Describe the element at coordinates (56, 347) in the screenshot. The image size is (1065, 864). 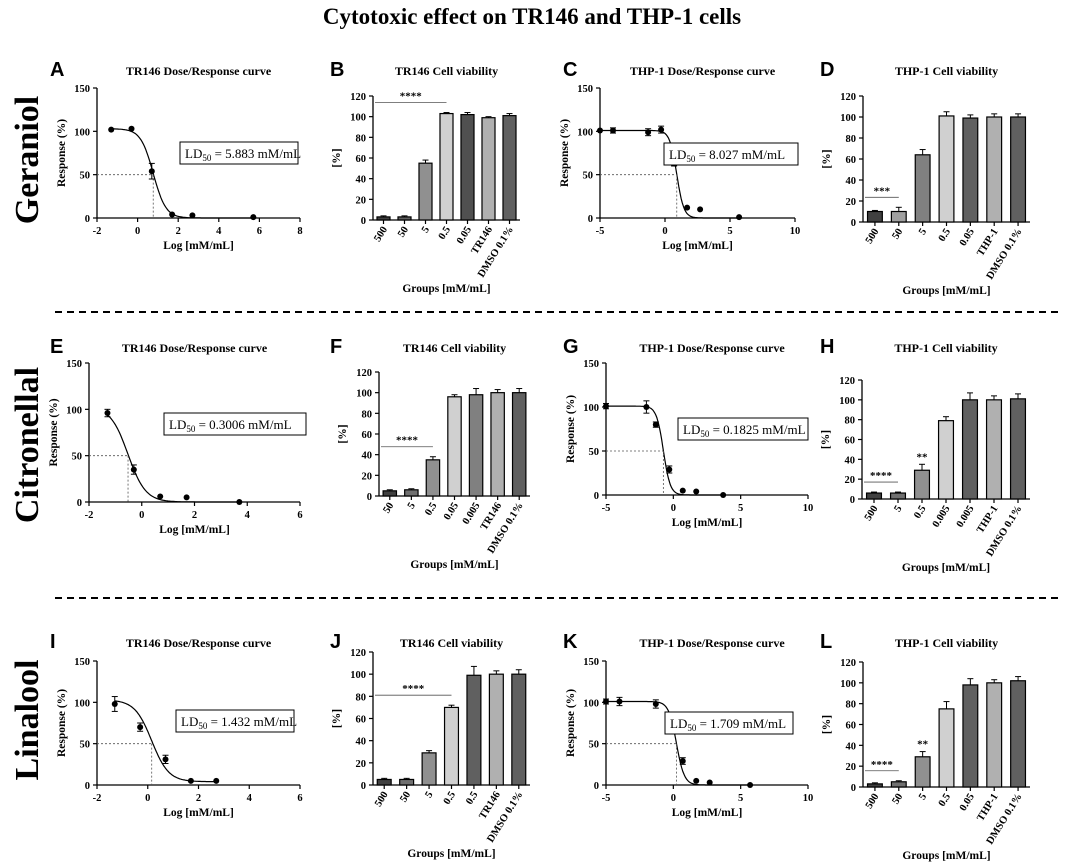
I see `panel-letter-e: E` at that location.